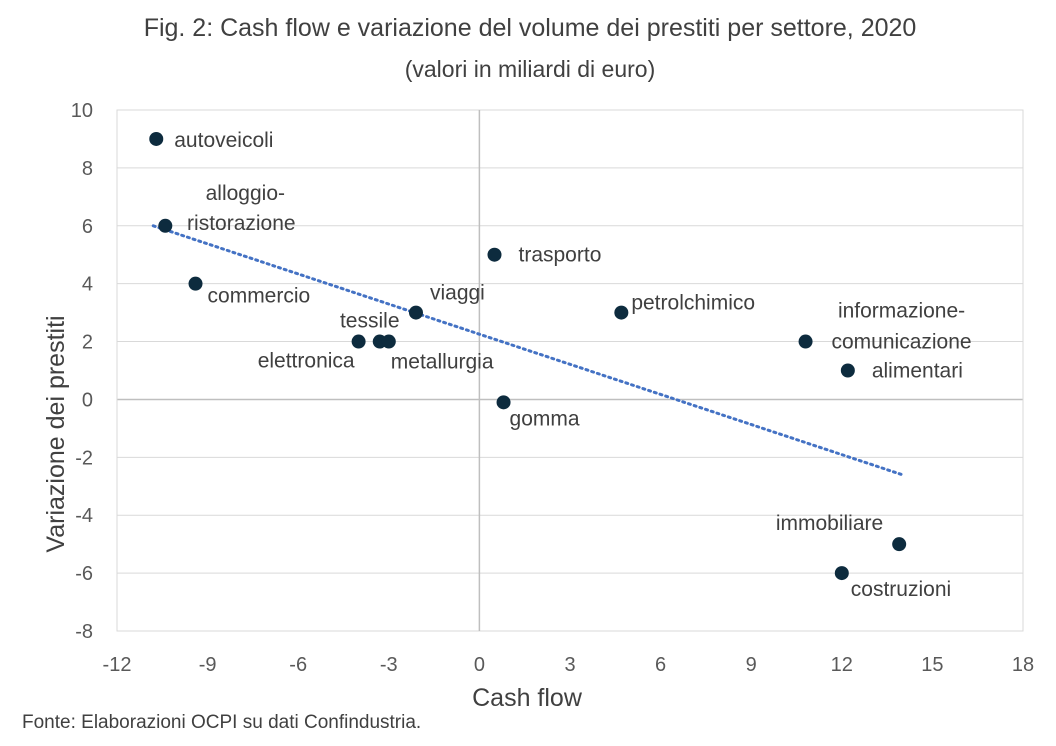 Image resolution: width=1056 pixels, height=746 pixels. Describe the element at coordinates (241, 223) in the screenshot. I see `point-label-line: ristorazione` at that location.